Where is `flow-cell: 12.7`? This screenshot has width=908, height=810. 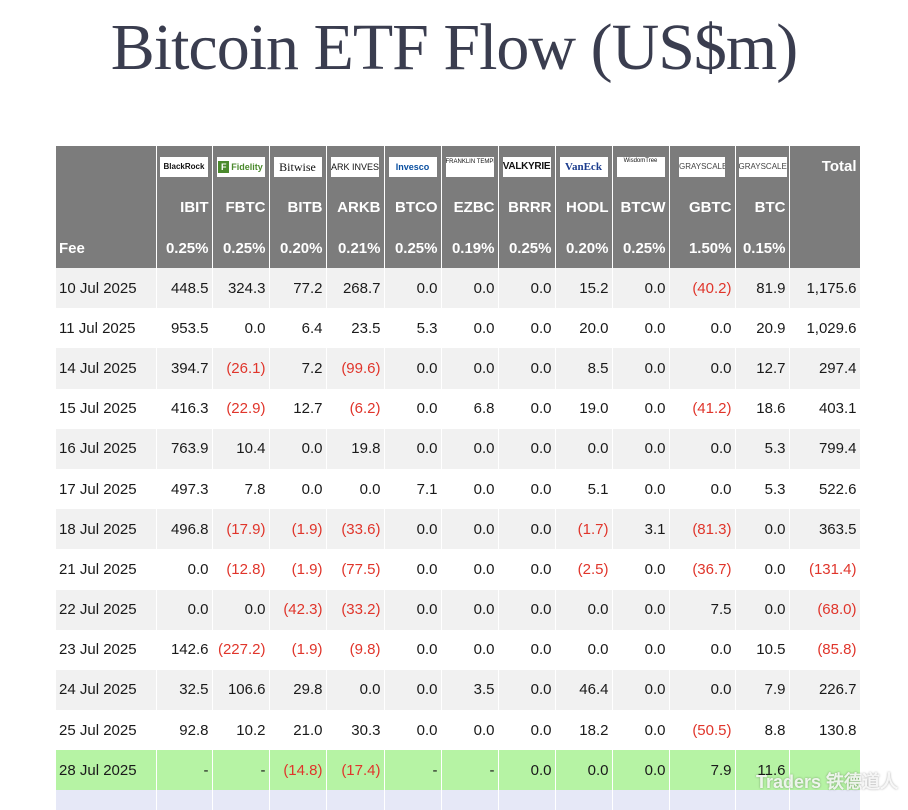
flow-cell: 12.7 is located at coordinates (762, 368).